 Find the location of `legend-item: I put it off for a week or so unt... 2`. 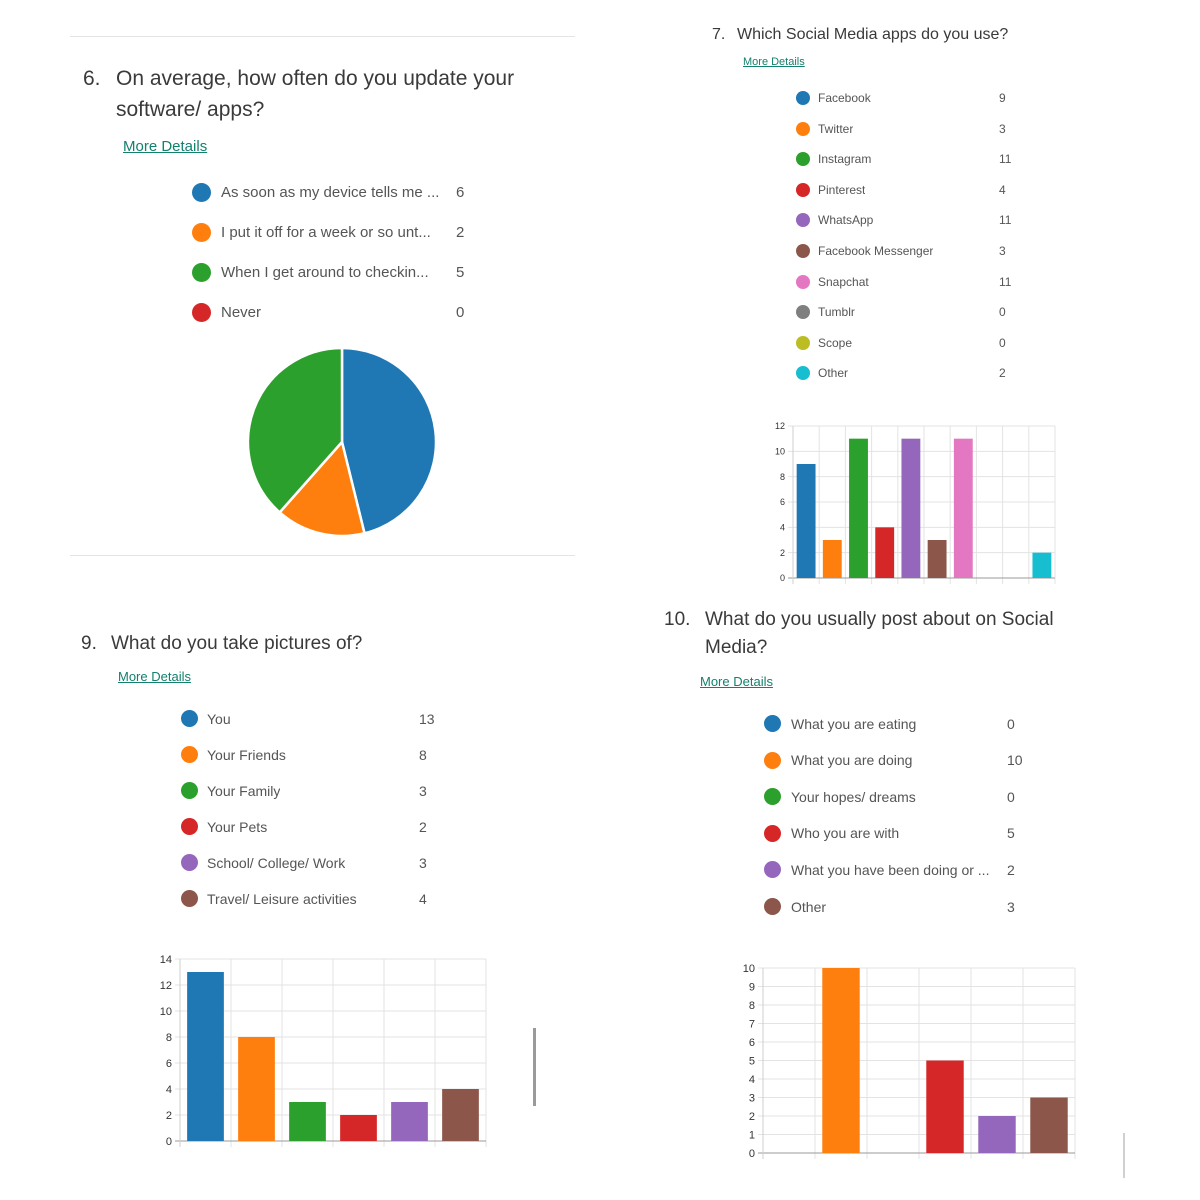

legend-item: I put it off for a week or so unt... 2 is located at coordinates (328, 232).